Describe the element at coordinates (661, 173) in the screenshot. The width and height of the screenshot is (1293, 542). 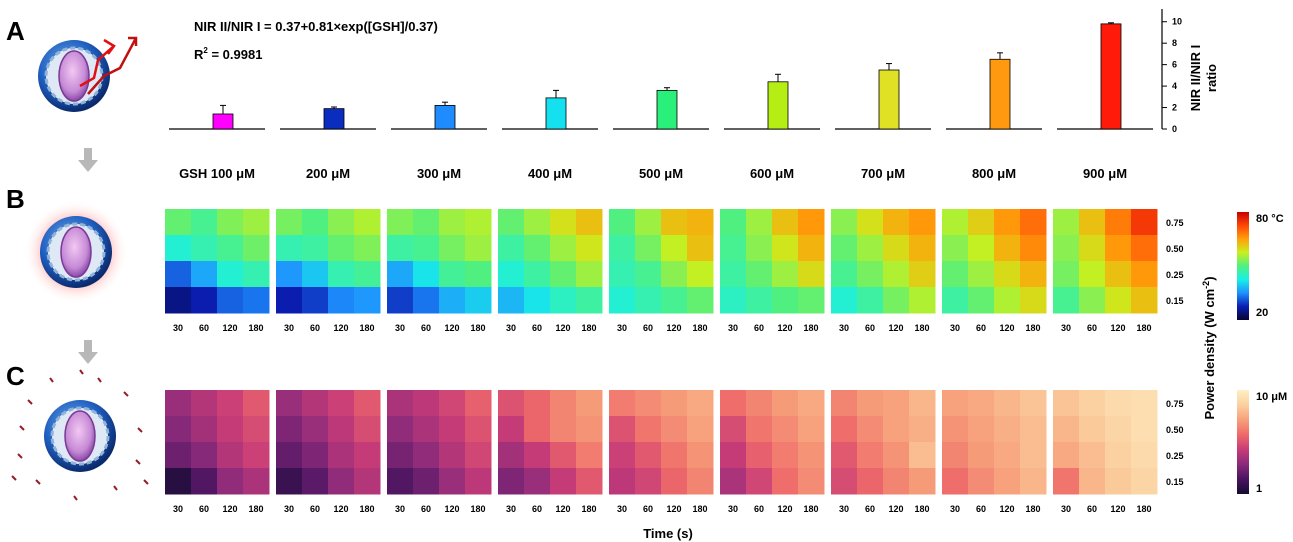
I see `gsh-label: 500 μM` at that location.